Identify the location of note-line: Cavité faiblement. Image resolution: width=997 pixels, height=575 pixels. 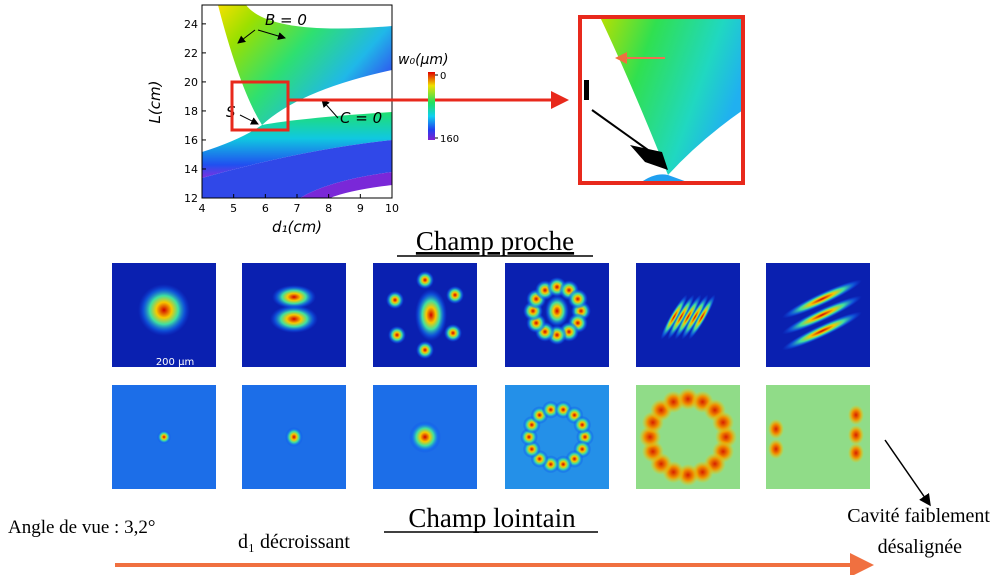
(918, 516).